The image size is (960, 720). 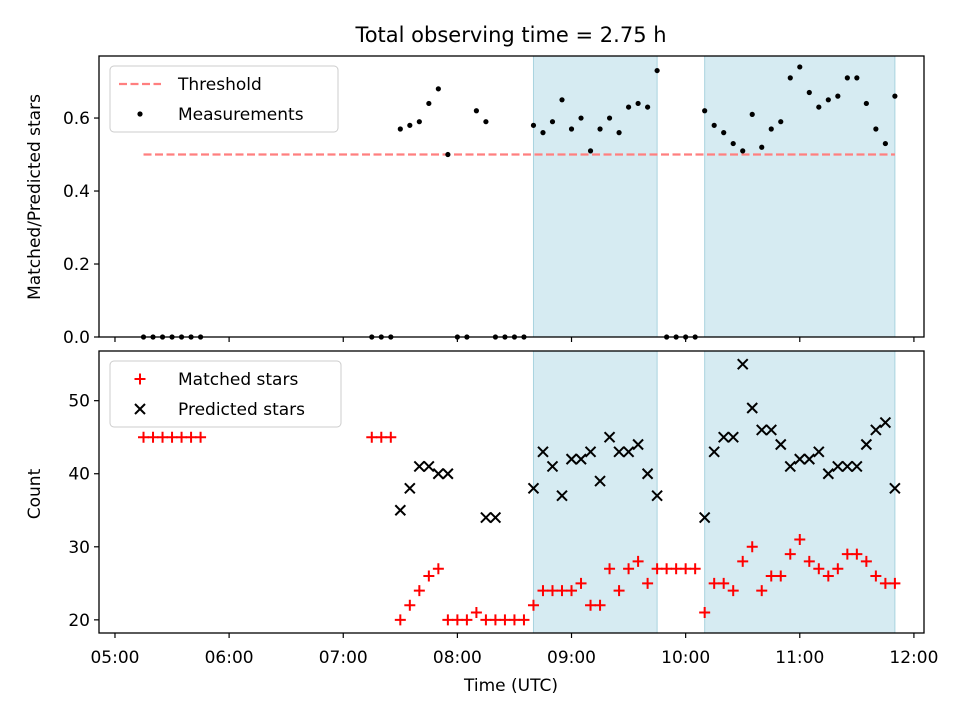 What do you see at coordinates (238, 380) in the screenshot?
I see `legend-label: Matched stars` at bounding box center [238, 380].